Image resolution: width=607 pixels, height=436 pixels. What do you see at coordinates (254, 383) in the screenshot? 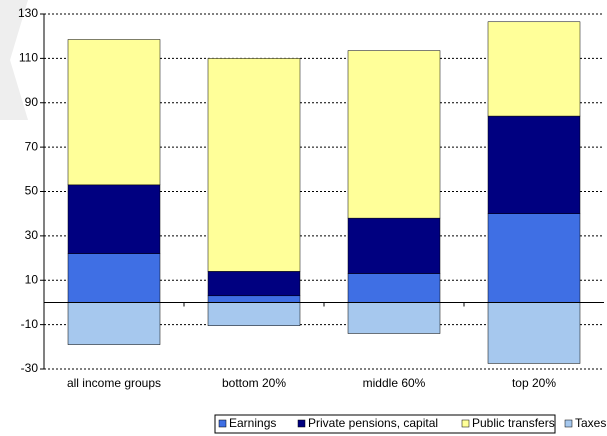
I see `x-tick-label: bottom 20%` at bounding box center [254, 383].